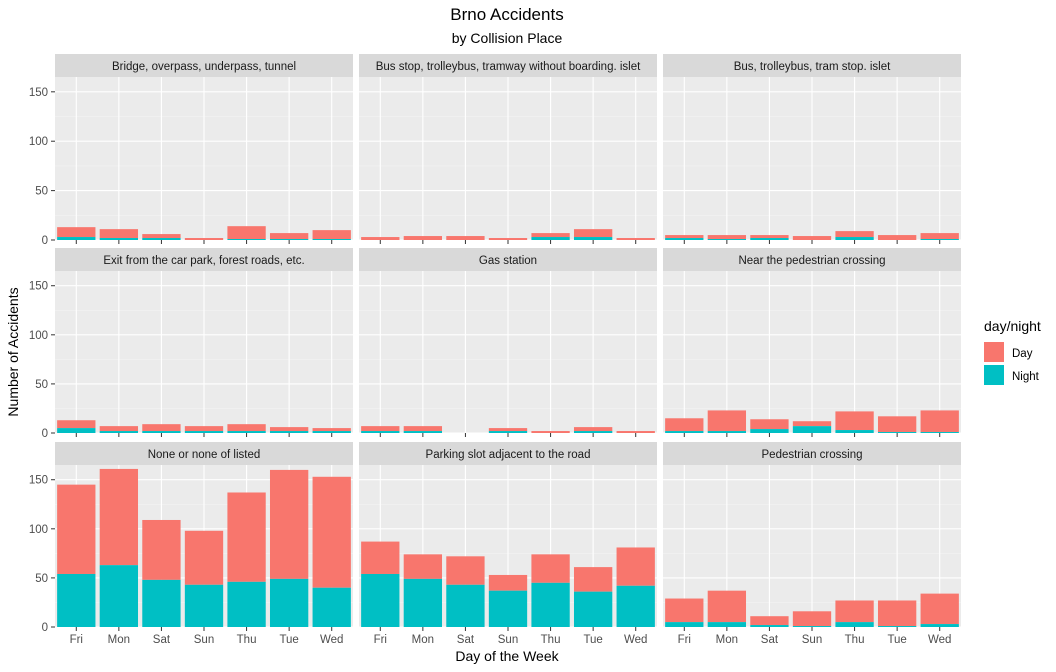 The image size is (1056, 672). I want to click on legend-swatch-night, so click(994, 375).